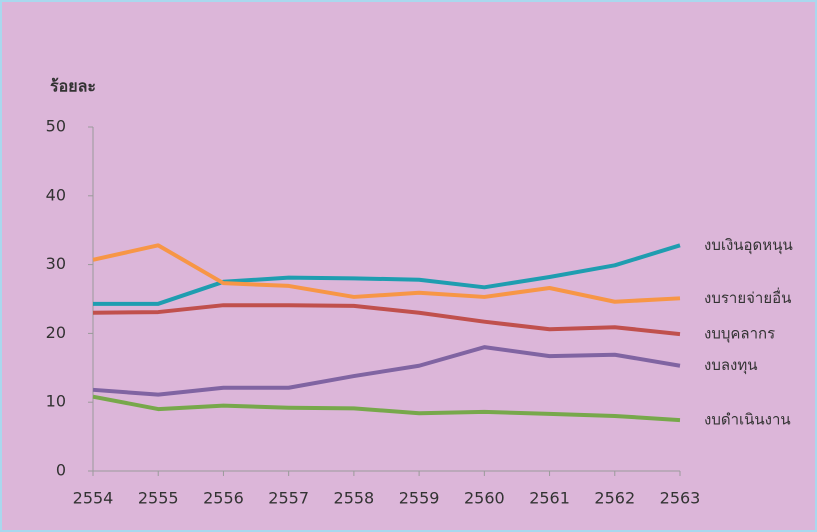  What do you see at coordinates (747, 297) in the screenshot?
I see `legend-label: งบรายจ่ายอื่น` at bounding box center [747, 297].